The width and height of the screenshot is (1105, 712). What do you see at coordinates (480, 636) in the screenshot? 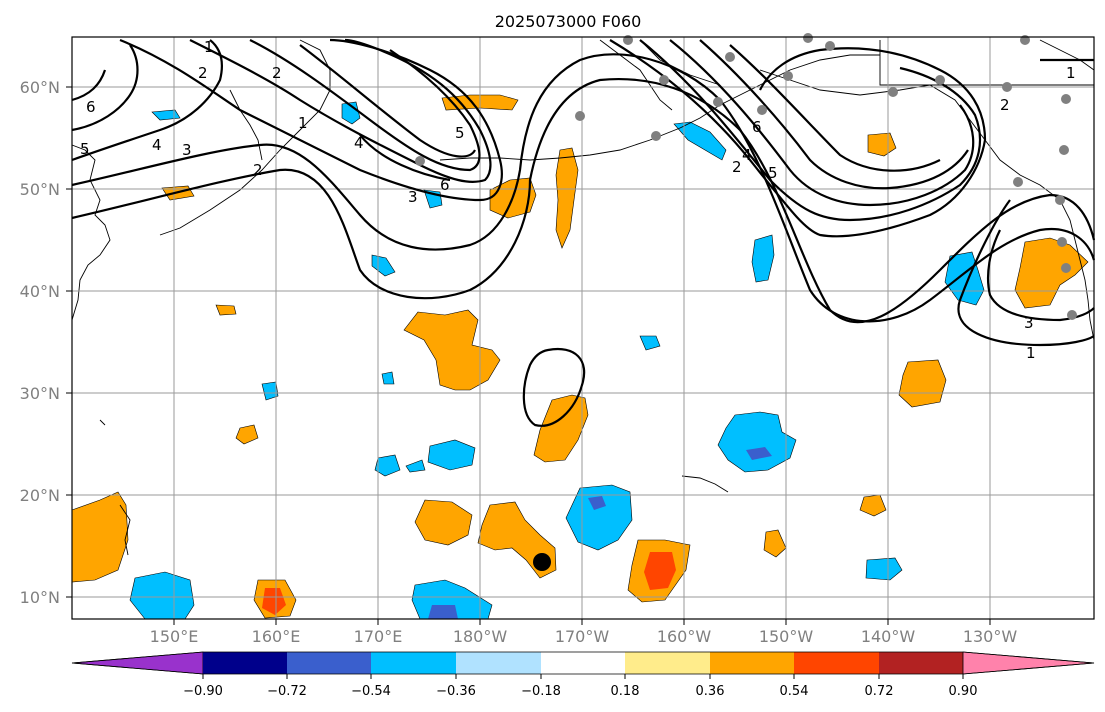
I see `lon-label: 180°W` at bounding box center [480, 636].